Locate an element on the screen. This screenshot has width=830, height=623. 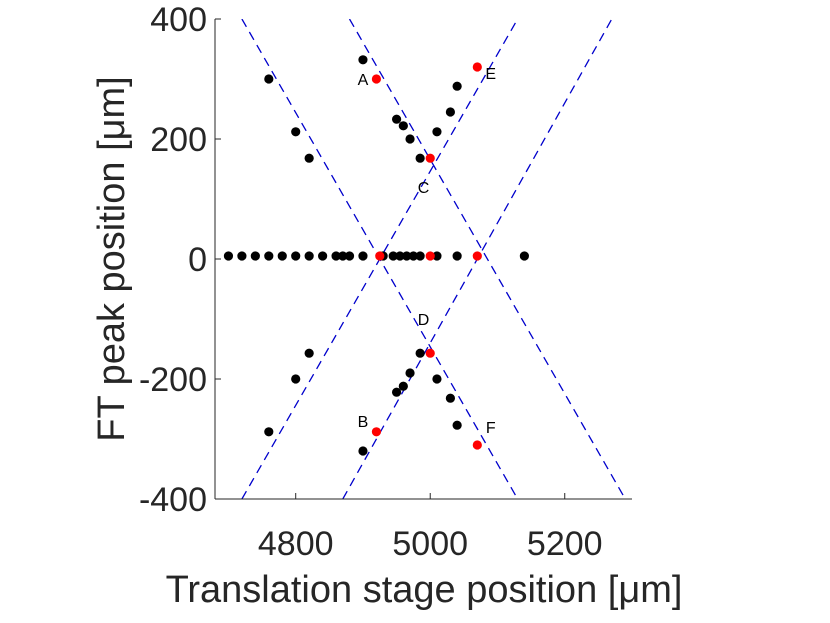
x-tick-label: 4800 is located at coordinates (296, 544).